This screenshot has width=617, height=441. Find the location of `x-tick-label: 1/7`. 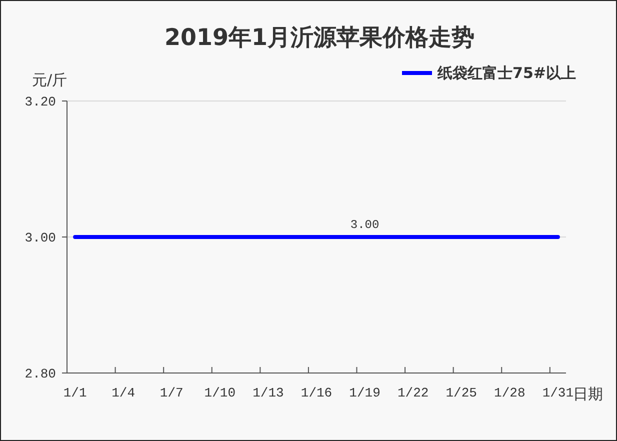

x-tick-label: 1/7 is located at coordinates (172, 393).